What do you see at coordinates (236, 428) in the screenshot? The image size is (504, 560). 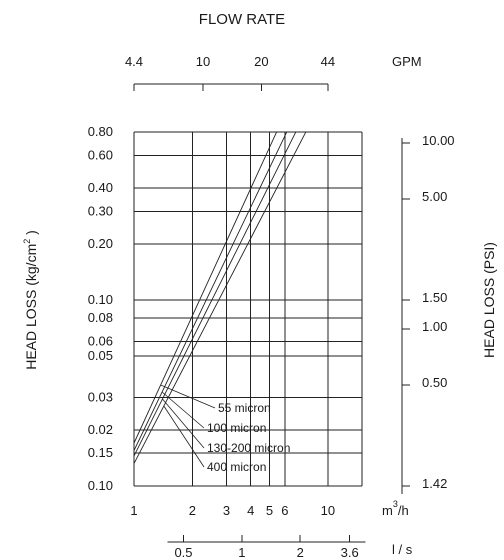 I see `legend-label: 100 micron` at bounding box center [236, 428].